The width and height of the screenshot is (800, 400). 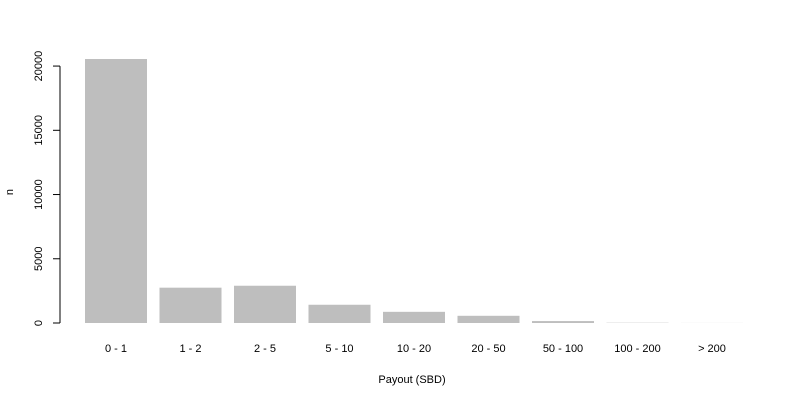 I want to click on x-tick-label: 50 - 100, so click(x=563, y=349).